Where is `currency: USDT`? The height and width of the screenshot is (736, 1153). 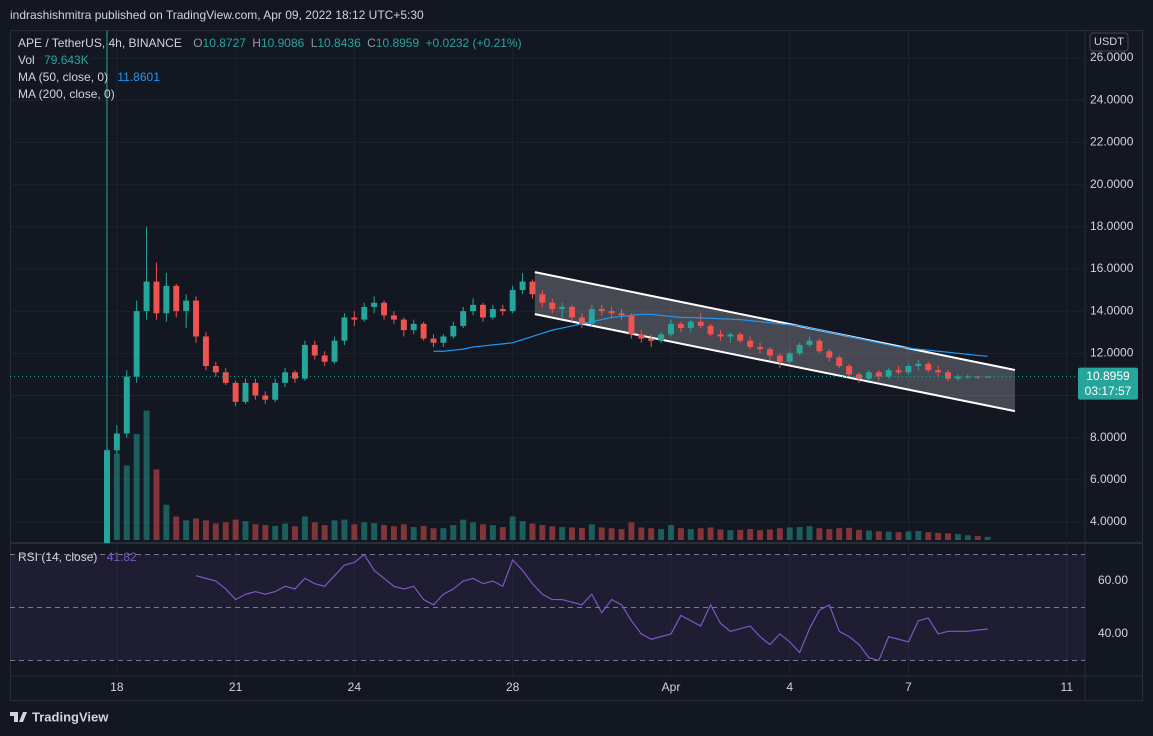
currency: USDT is located at coordinates (1109, 42).